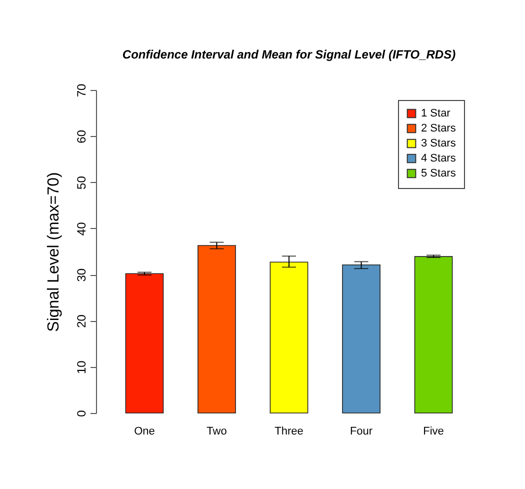 The image size is (525, 489). Describe the element at coordinates (54, 252) in the screenshot. I see `y-axis-title: Signal Level (max=70)` at that location.